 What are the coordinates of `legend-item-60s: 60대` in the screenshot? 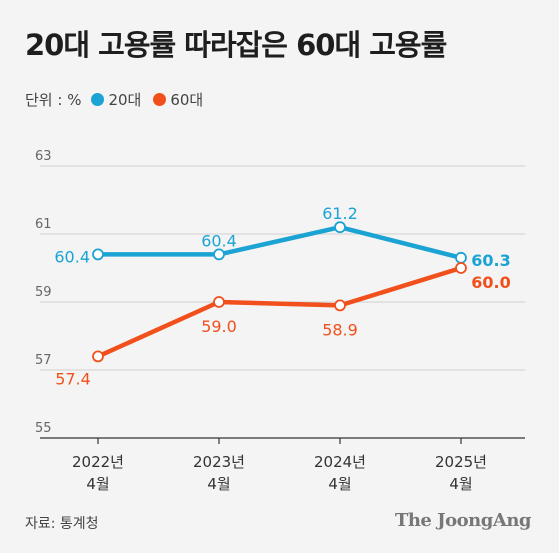 It's located at (178, 99).